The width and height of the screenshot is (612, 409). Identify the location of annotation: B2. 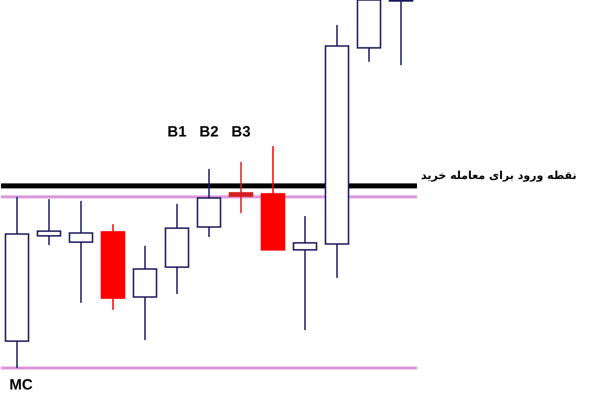
(209, 131).